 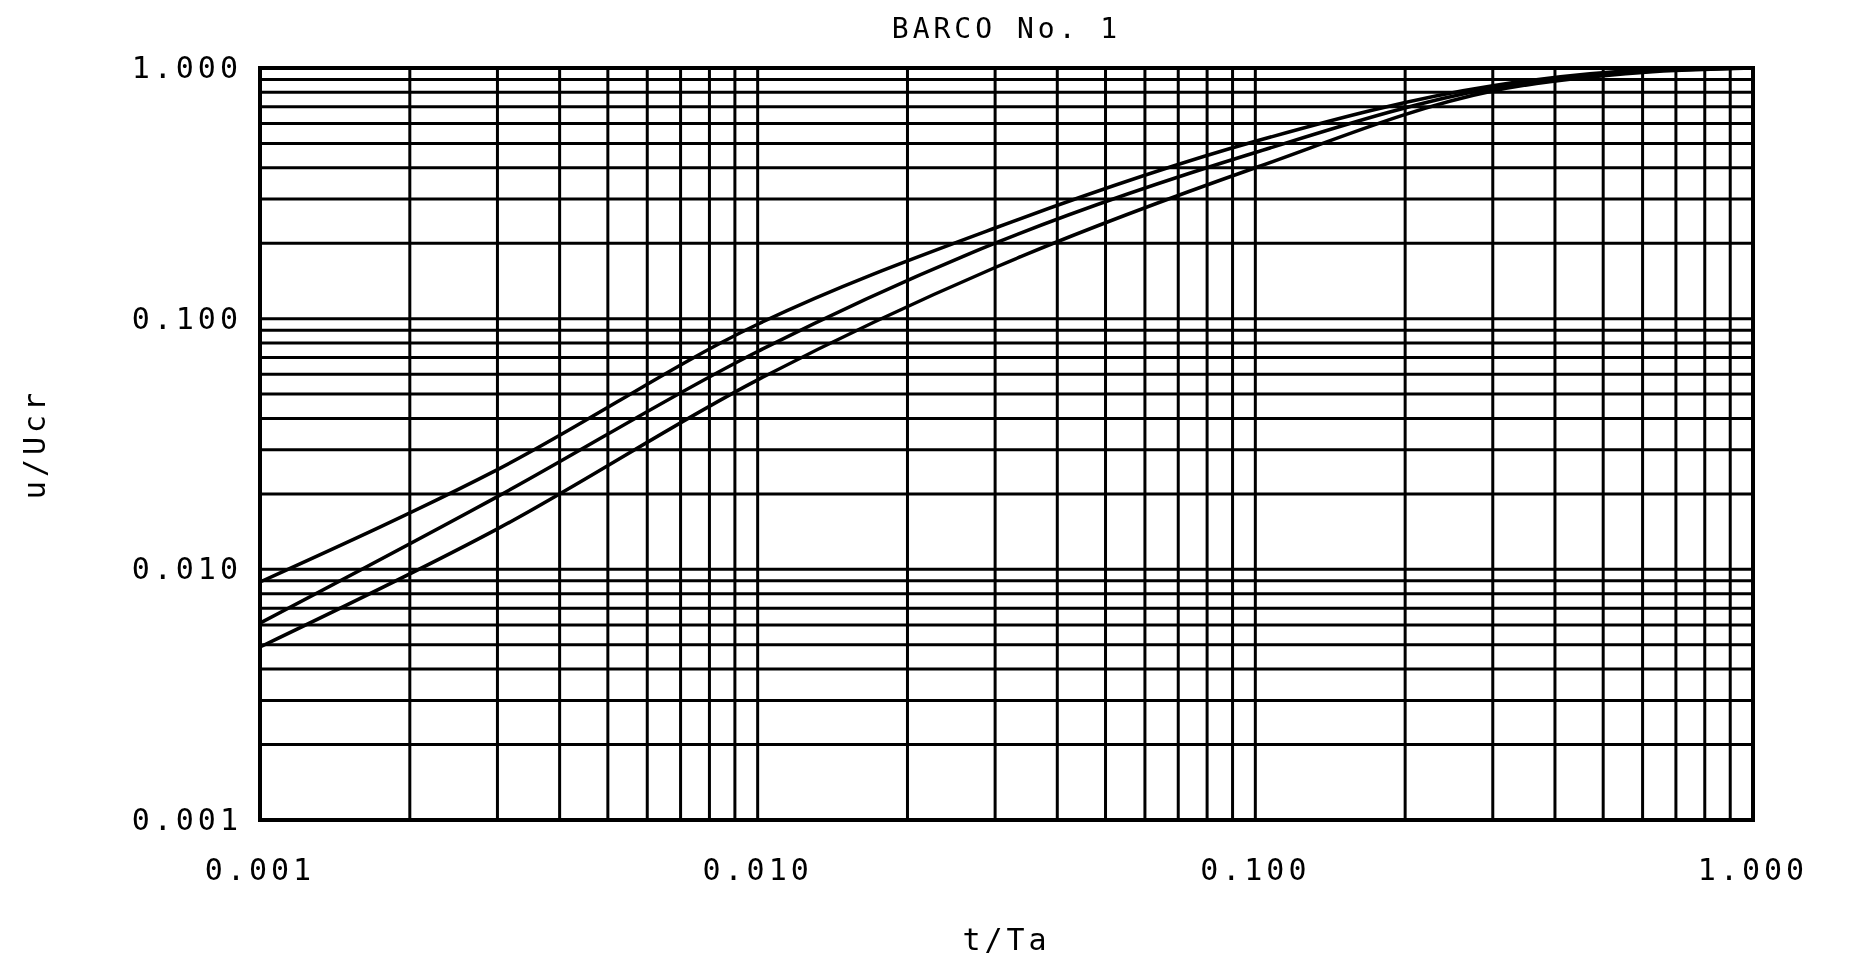 What do you see at coordinates (260, 869) in the screenshot?
I see `x-tick-label: 0.001` at bounding box center [260, 869].